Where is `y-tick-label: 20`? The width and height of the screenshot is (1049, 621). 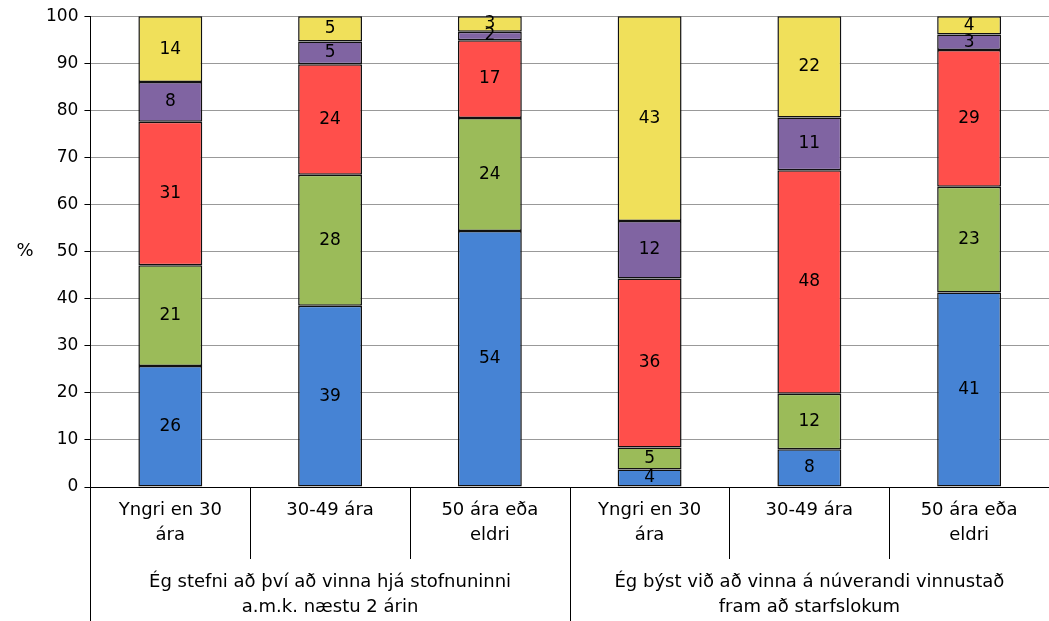
y-tick-label: 20 is located at coordinates (67, 391).